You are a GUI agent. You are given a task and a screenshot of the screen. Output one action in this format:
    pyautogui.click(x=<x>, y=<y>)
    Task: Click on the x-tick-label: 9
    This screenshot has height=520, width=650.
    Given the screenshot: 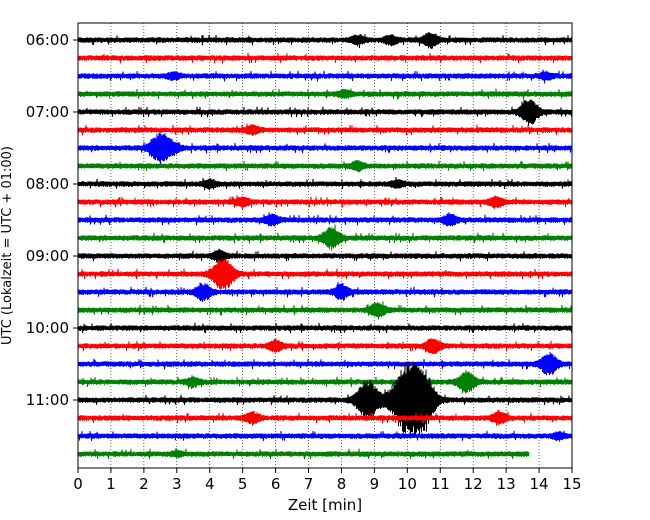 What is the action you would take?
    pyautogui.click(x=375, y=484)
    